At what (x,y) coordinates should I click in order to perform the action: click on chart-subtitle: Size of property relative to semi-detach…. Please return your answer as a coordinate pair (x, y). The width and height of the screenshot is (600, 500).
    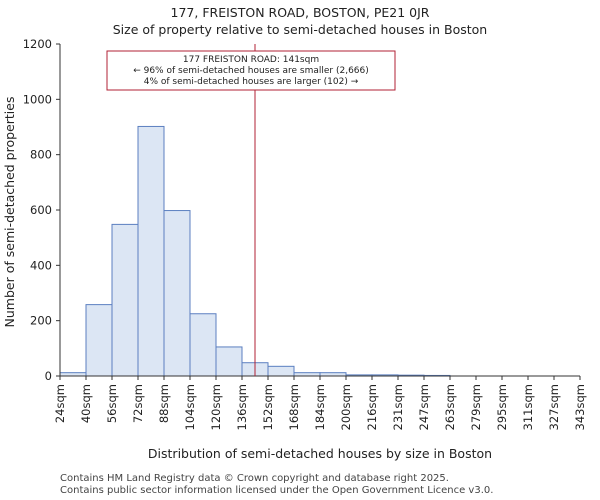
    Looking at the image, I should click on (300, 29).